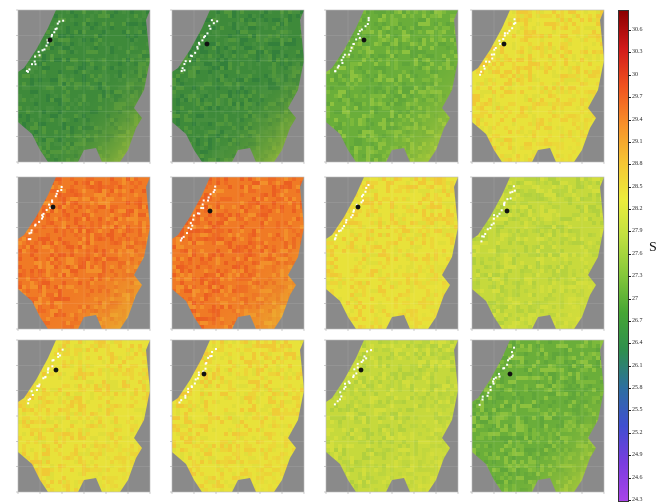 The image size is (657, 503). I want to click on colorbar-tick-label: 27, so click(635, 299).